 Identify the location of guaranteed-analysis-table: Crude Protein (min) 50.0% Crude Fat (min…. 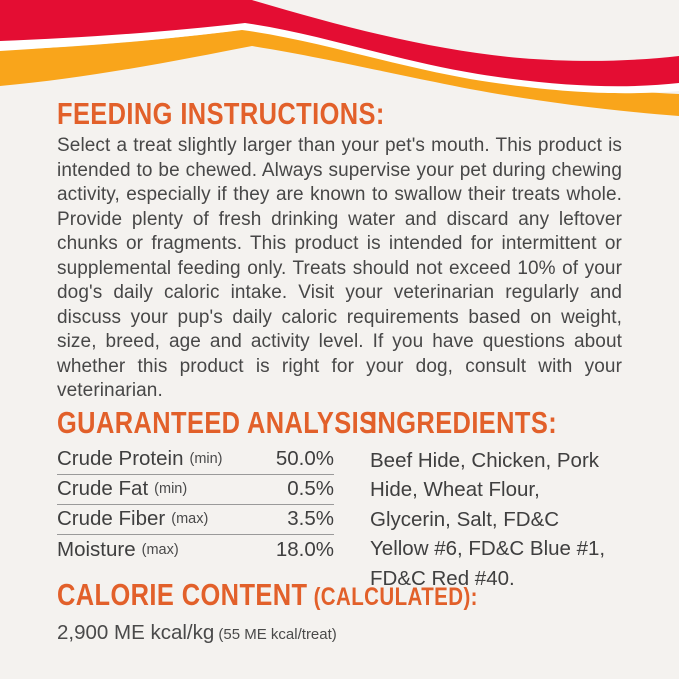
(195, 505).